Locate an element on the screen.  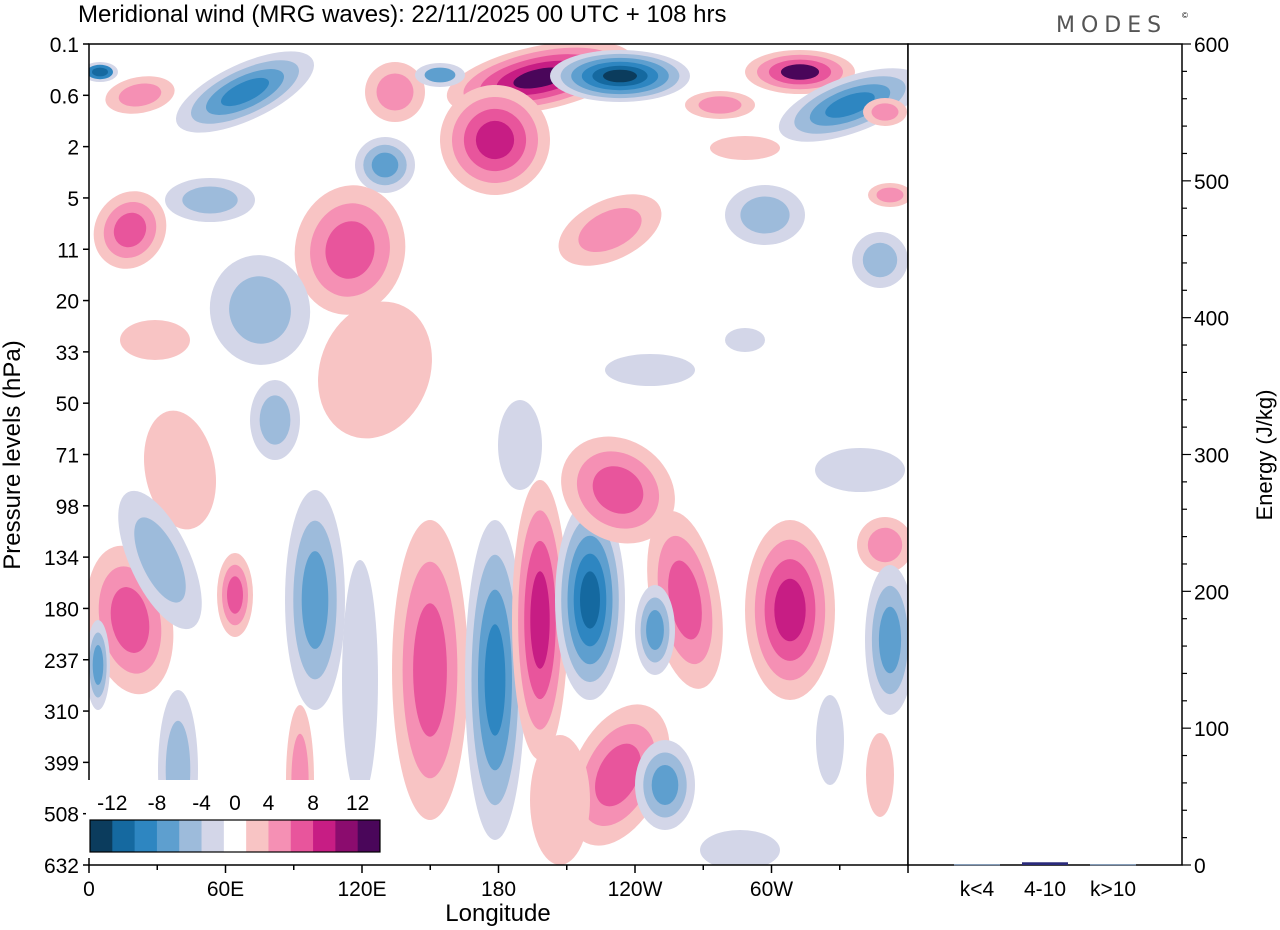
energy-tick-label: 0 is located at coordinates (1200, 866).